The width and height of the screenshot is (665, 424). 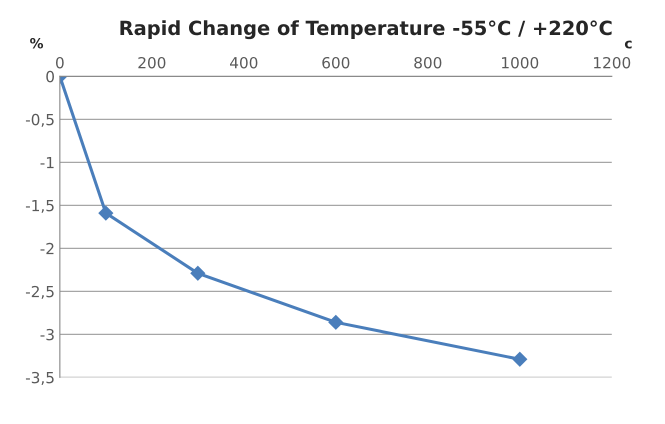 What do you see at coordinates (520, 62) in the screenshot?
I see `x-tick-label: 1000` at bounding box center [520, 62].